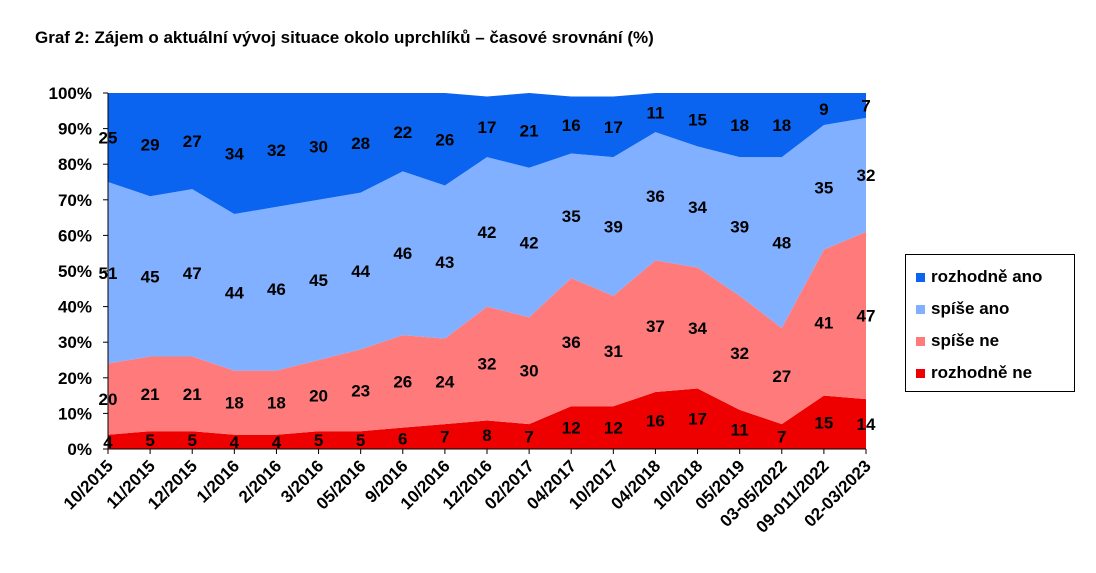 The height and width of the screenshot is (573, 1096). Describe the element at coordinates (781, 243) in the screenshot. I see `data-label: 48` at that location.